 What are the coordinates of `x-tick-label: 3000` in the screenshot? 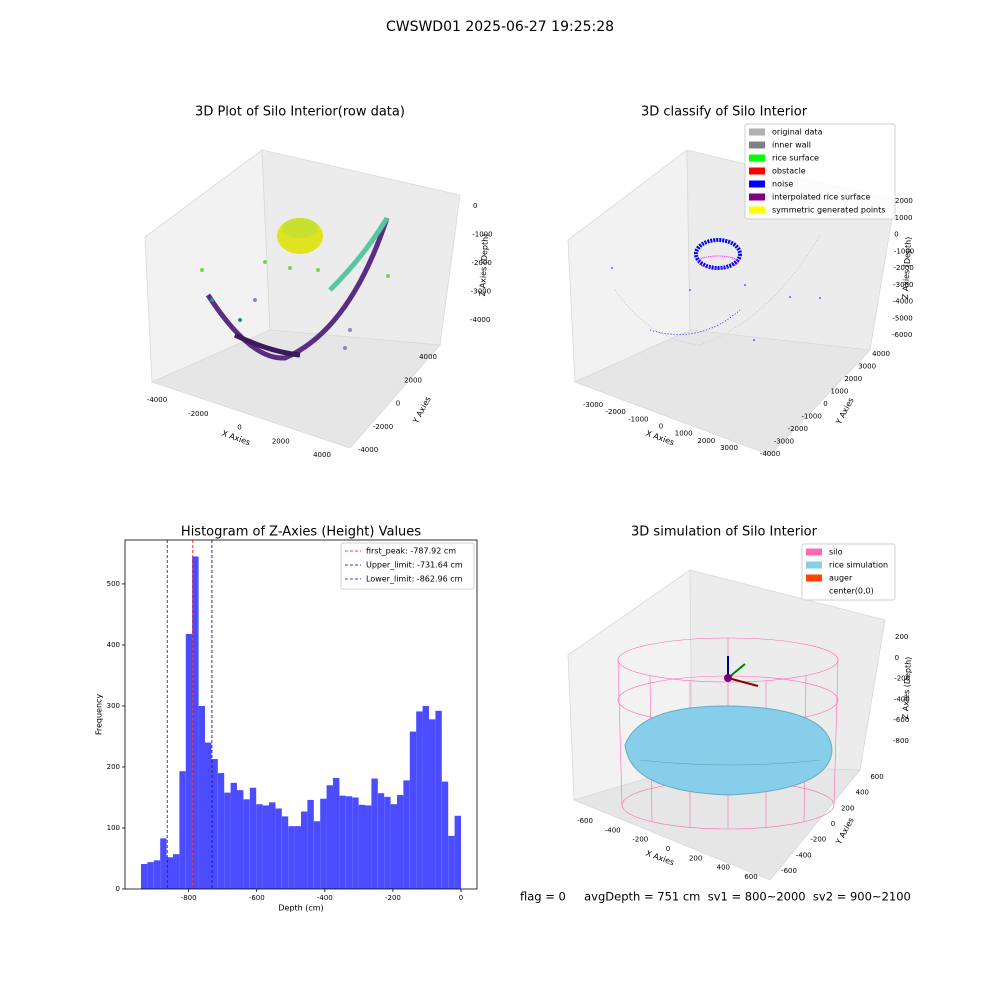 It's located at (729, 448).